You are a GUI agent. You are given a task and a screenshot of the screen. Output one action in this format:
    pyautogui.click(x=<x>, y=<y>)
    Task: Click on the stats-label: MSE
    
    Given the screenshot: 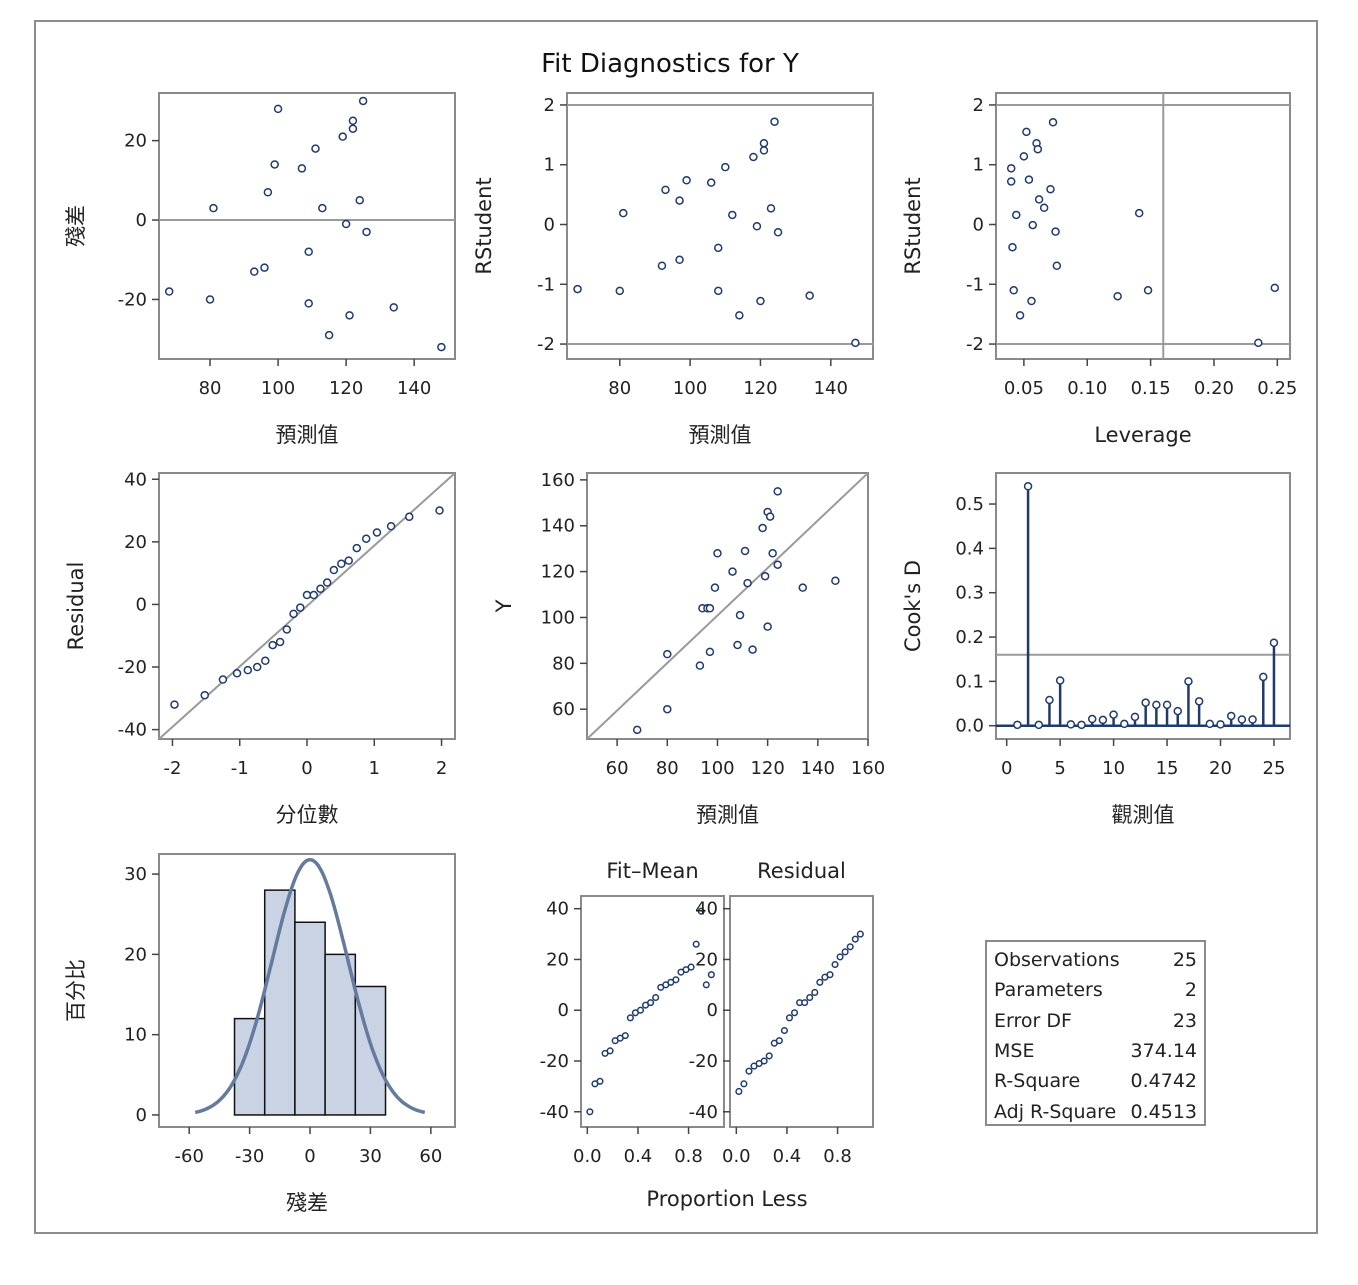 What is the action you would take?
    pyautogui.click(x=1014, y=1051)
    